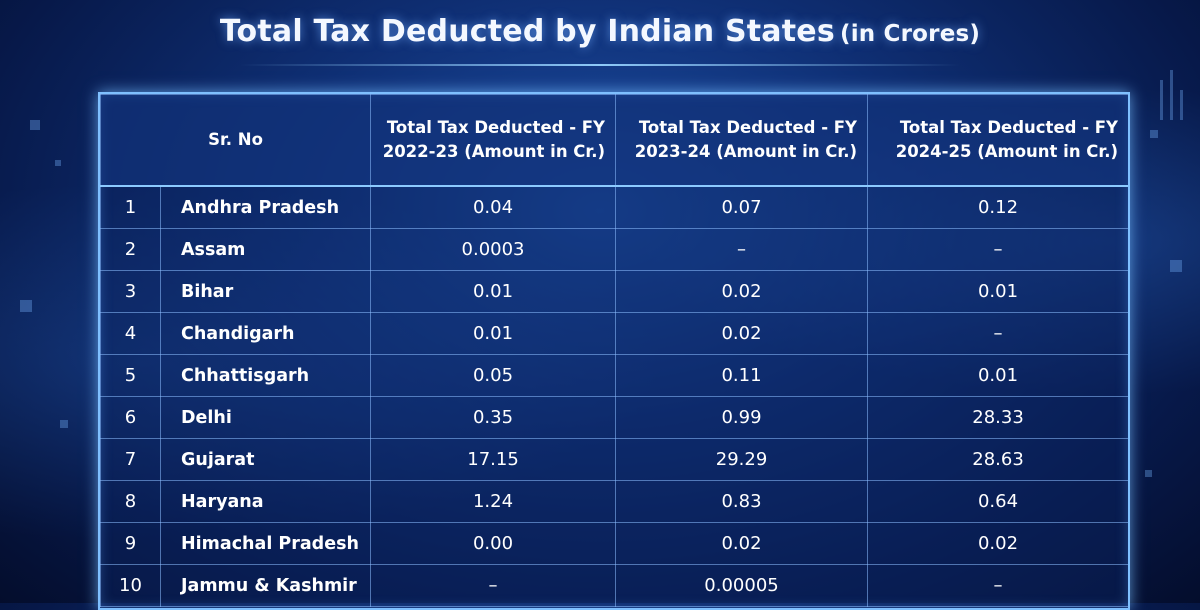  What do you see at coordinates (493, 501) in the screenshot?
I see `cell-fy-2022-23: 1.24` at bounding box center [493, 501].